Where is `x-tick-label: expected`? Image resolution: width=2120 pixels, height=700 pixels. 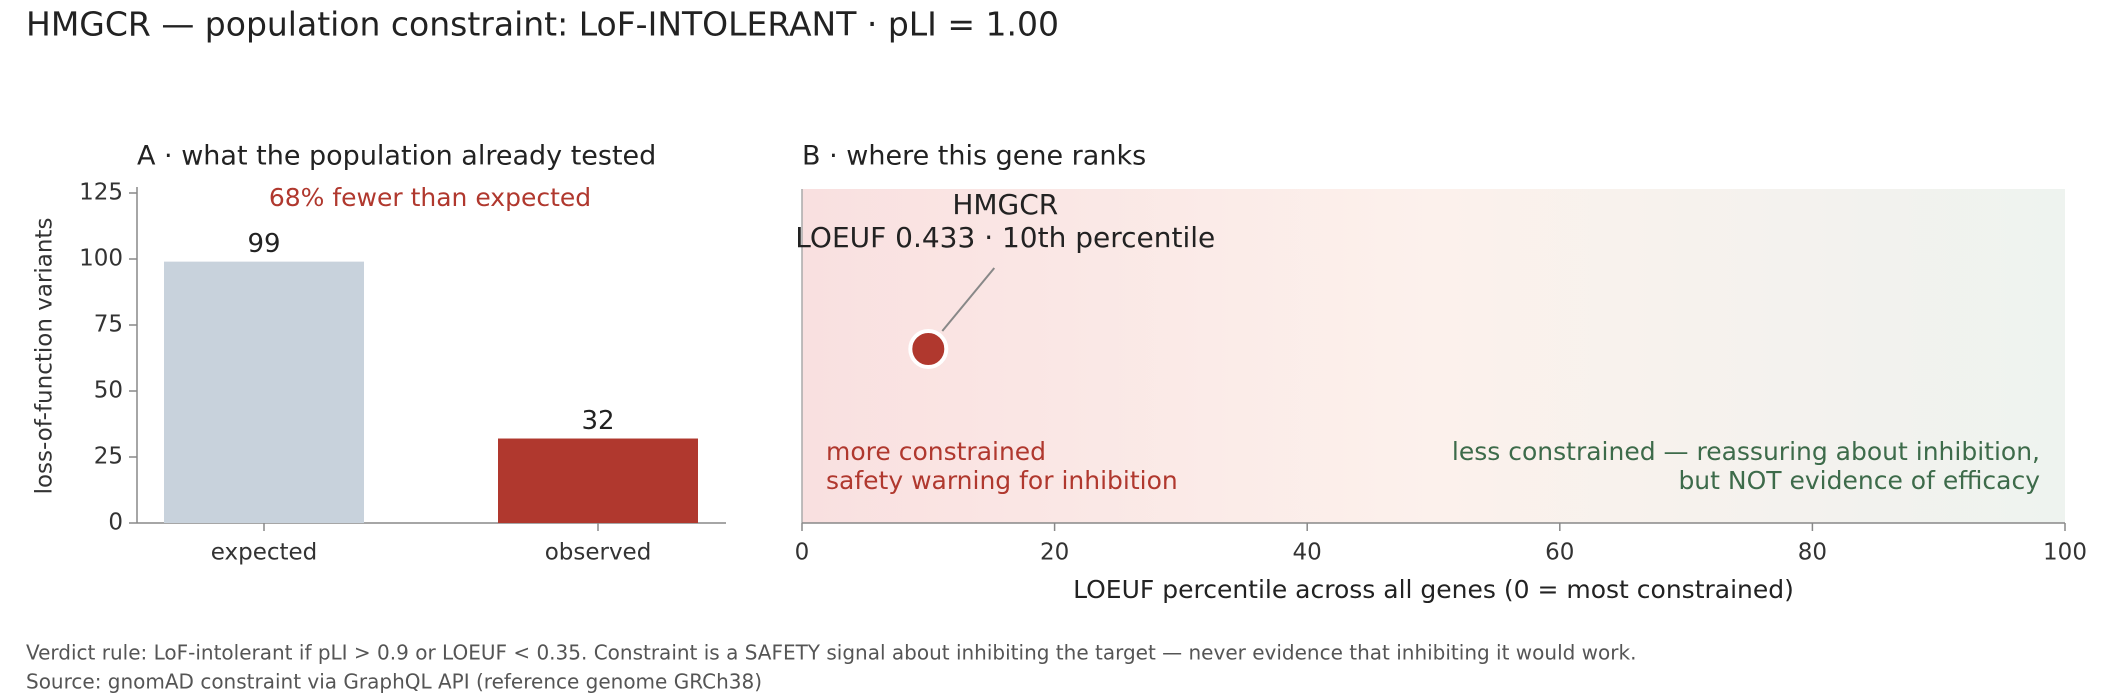 x-tick-label: expected is located at coordinates (264, 553).